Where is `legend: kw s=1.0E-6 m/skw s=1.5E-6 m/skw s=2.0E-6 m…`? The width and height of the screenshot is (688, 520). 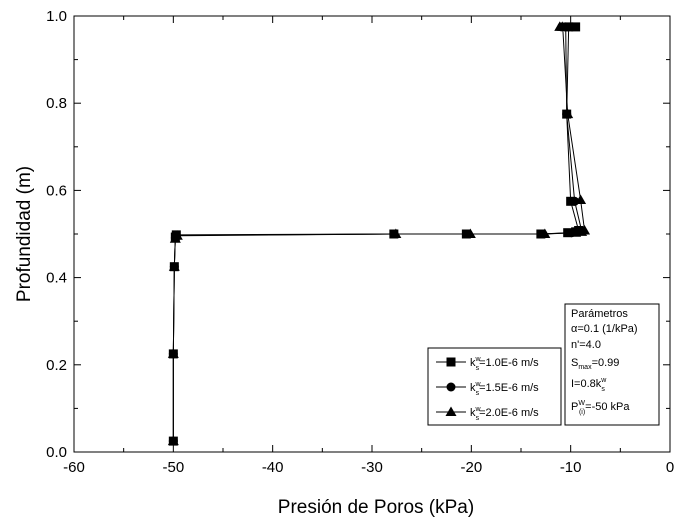
legend: kw s=1.0E-6 m/skw s=1.5E-6 m/skw s=2.0E-6 m… is located at coordinates (494, 386).